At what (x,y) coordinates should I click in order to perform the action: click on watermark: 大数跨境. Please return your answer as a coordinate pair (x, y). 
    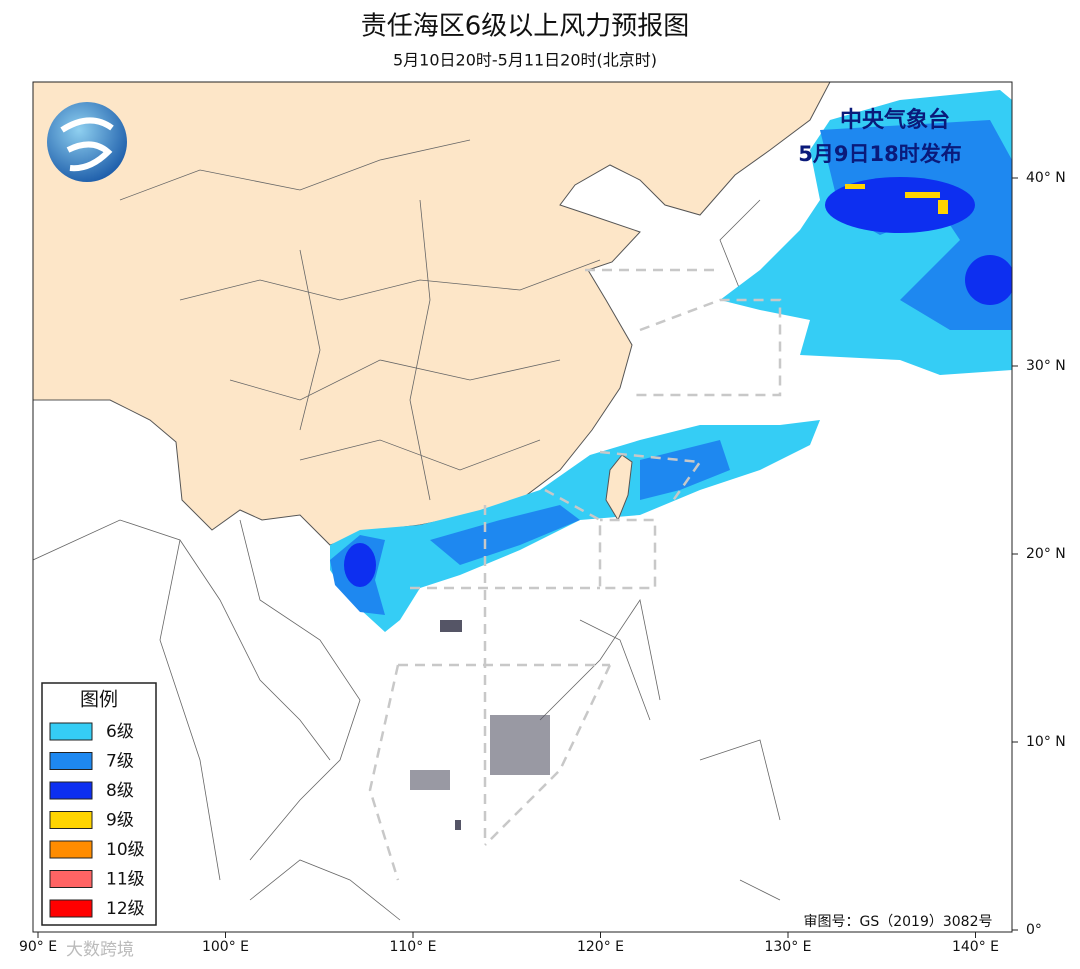
    Looking at the image, I should click on (100, 950).